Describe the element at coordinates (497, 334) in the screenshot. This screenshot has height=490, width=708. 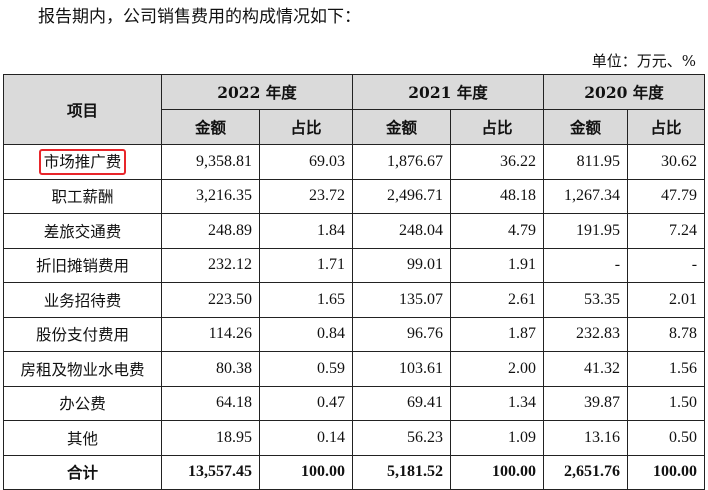
I see `cell-ratio-2021: 1.87` at that location.